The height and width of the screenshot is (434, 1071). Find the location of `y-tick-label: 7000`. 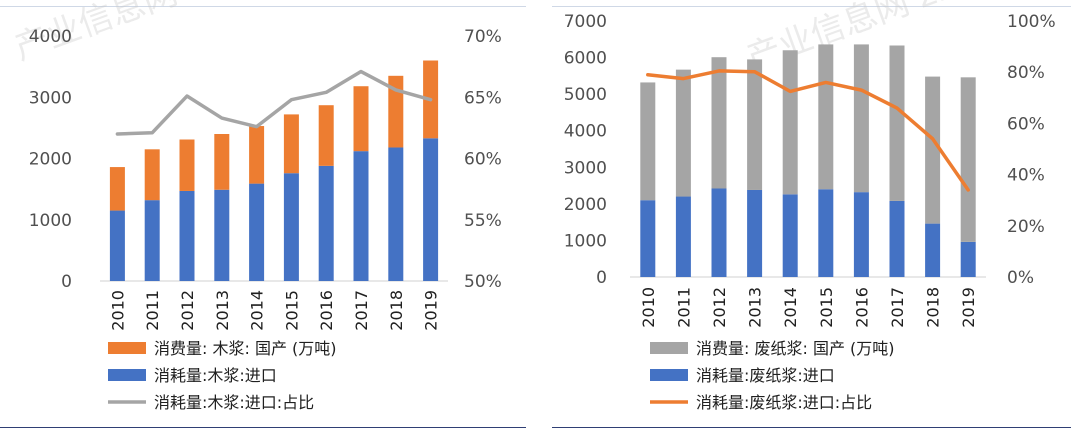

y-tick-label: 7000 is located at coordinates (585, 22).